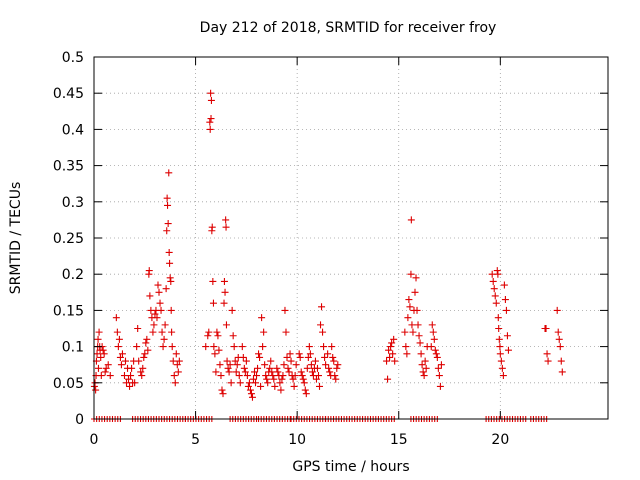  What do you see at coordinates (79, 420) in the screenshot?
I see `y-tick-label: 0` at bounding box center [79, 420].